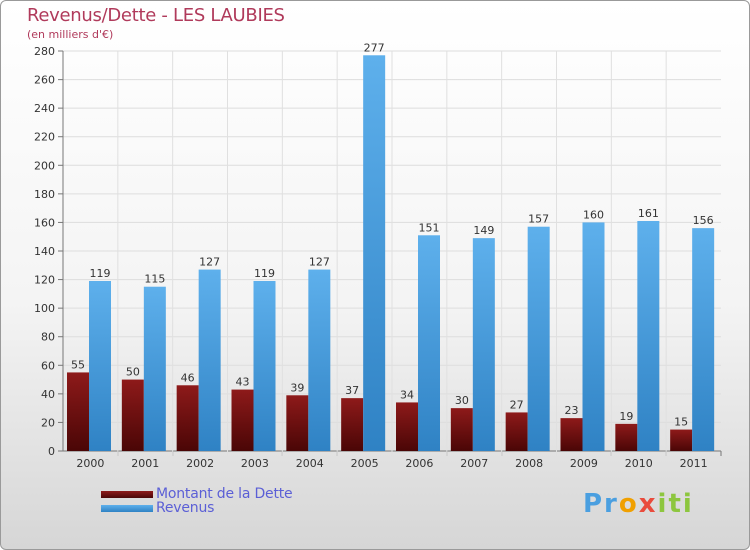 Image resolution: width=750 pixels, height=550 pixels. I want to click on debt-value-label: 15, so click(681, 422).